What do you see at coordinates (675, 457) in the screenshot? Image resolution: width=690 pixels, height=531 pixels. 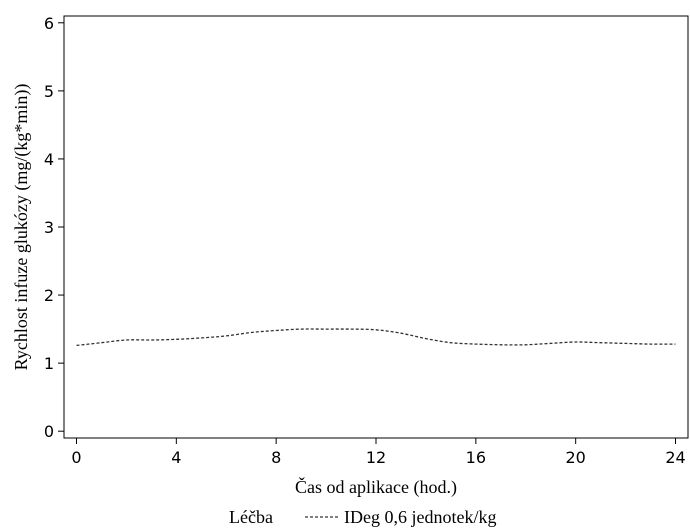 I see `x-tick-label: 24` at bounding box center [675, 457].